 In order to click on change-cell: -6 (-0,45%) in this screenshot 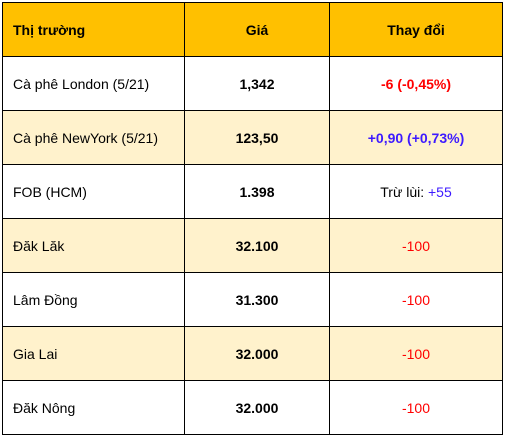, I will do `click(416, 83)`.